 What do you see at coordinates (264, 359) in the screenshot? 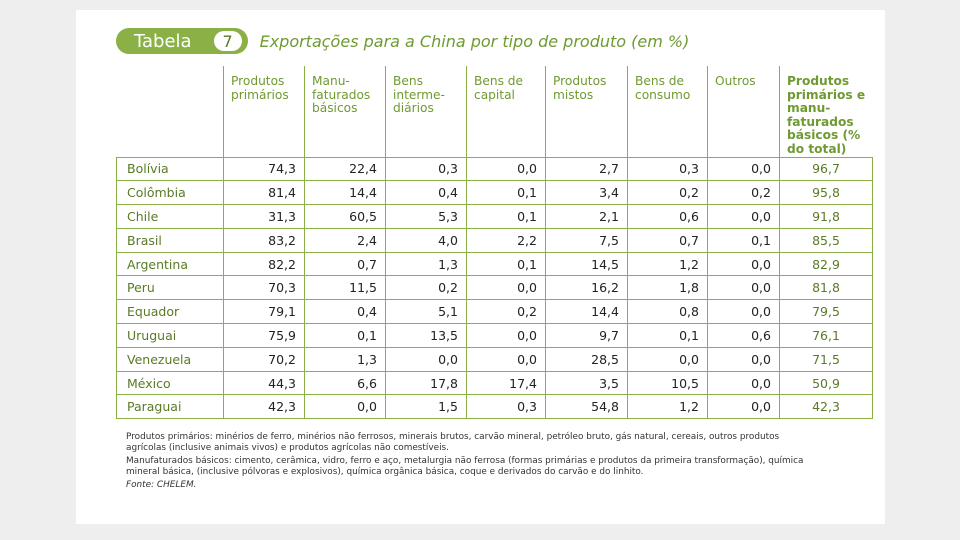
I see `value-cell: 70,2` at bounding box center [264, 359].